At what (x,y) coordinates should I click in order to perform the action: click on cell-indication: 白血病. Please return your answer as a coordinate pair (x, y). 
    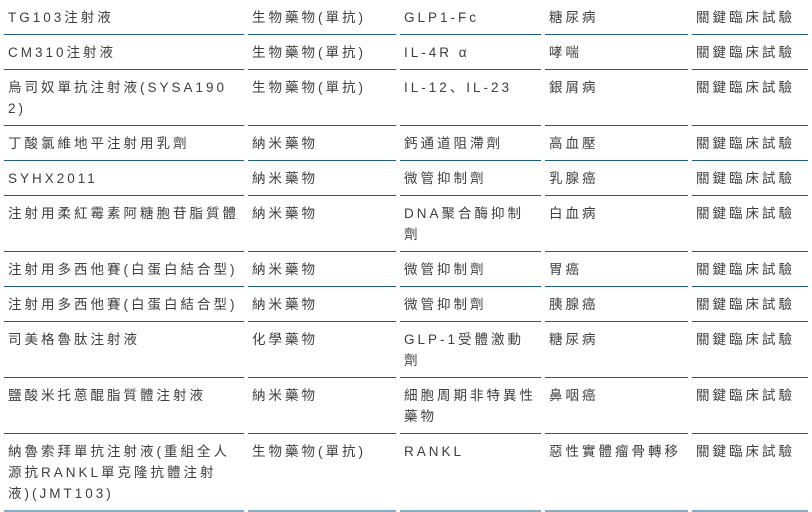
    Looking at the image, I should click on (616, 224).